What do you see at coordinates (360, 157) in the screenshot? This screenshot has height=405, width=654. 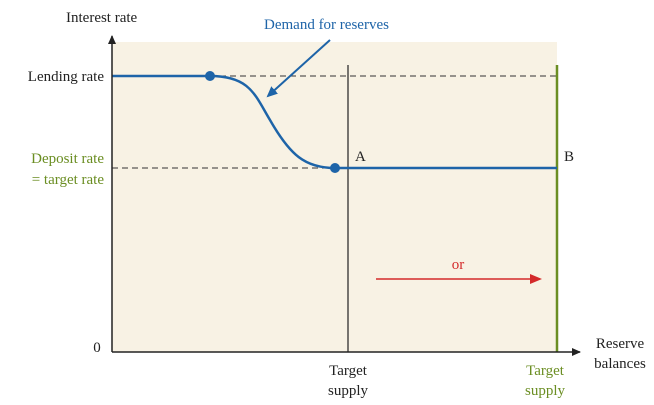 I see `point-label: A` at bounding box center [360, 157].